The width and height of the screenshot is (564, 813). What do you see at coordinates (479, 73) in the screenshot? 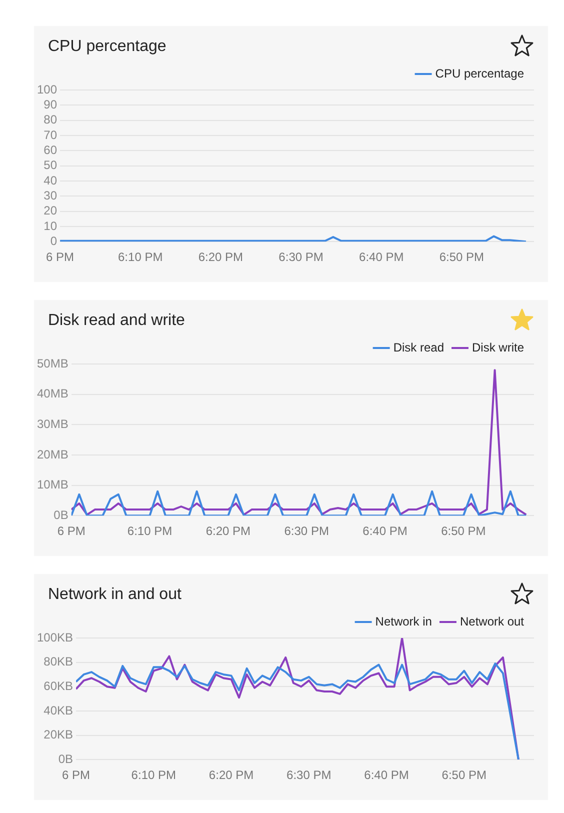
I see `legend-label: CPU percentage` at bounding box center [479, 73].